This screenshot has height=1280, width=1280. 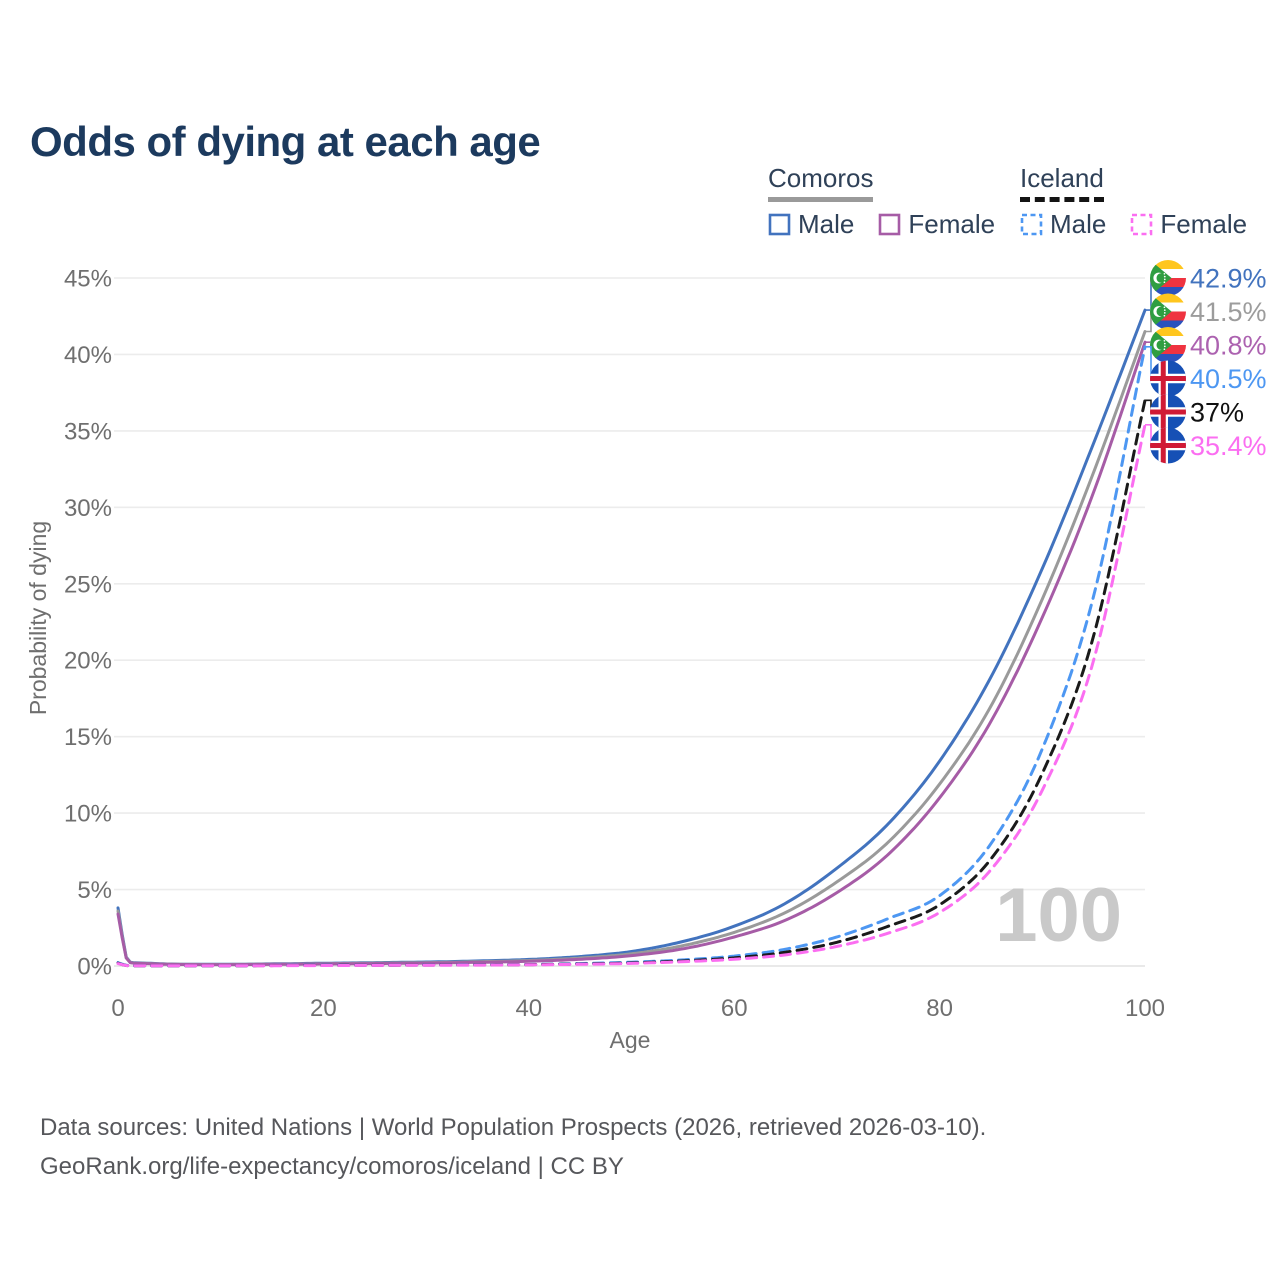 I want to click on end-label-iceland-male: 40.5%, so click(x=1206, y=371).